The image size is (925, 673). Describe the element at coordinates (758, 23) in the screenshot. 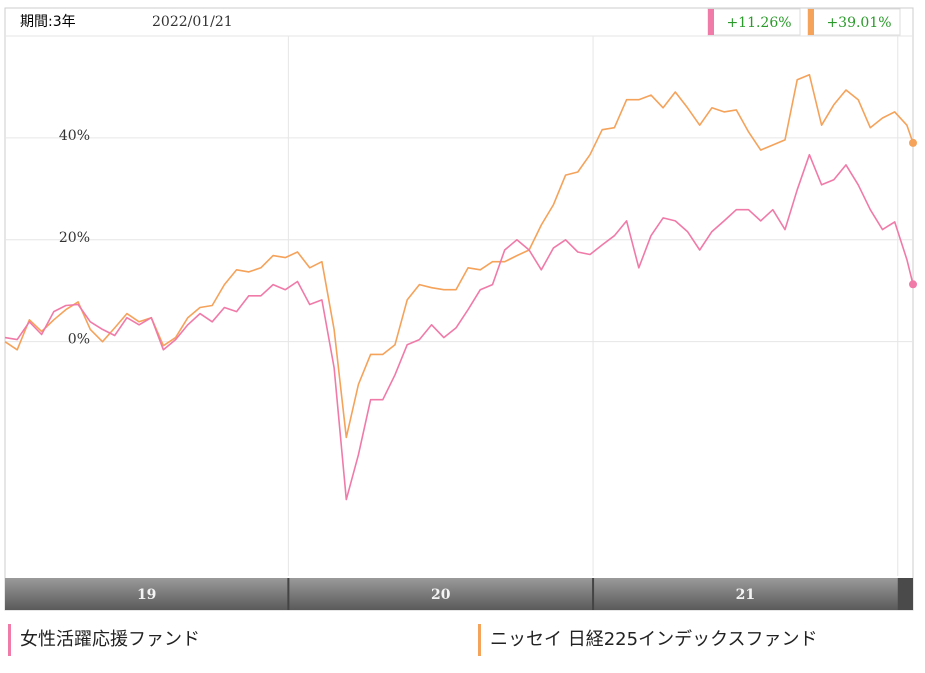

I see `badge-label: +11.26%` at that location.